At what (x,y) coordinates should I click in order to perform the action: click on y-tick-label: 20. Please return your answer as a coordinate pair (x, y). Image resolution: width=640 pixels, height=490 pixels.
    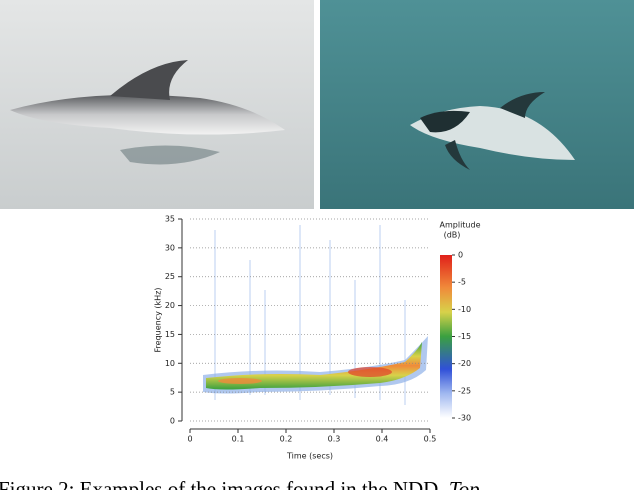
    Looking at the image, I should click on (170, 305).